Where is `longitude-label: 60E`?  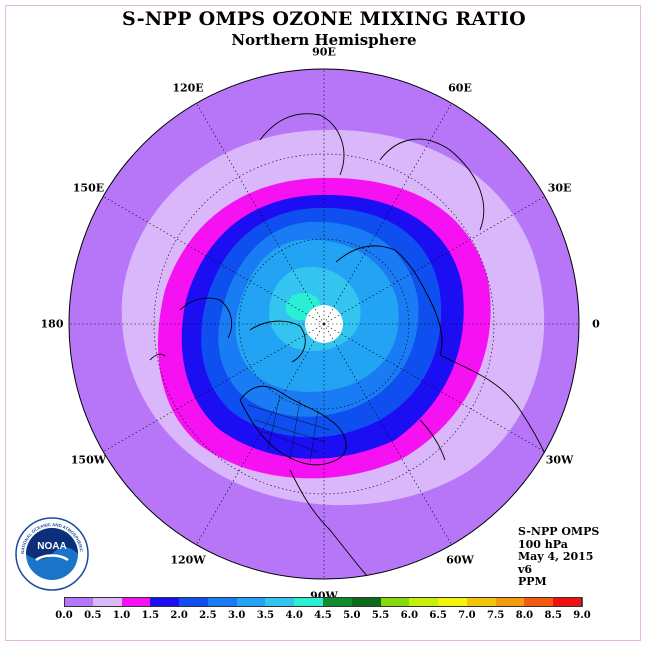 longitude-label: 60E is located at coordinates (460, 88).